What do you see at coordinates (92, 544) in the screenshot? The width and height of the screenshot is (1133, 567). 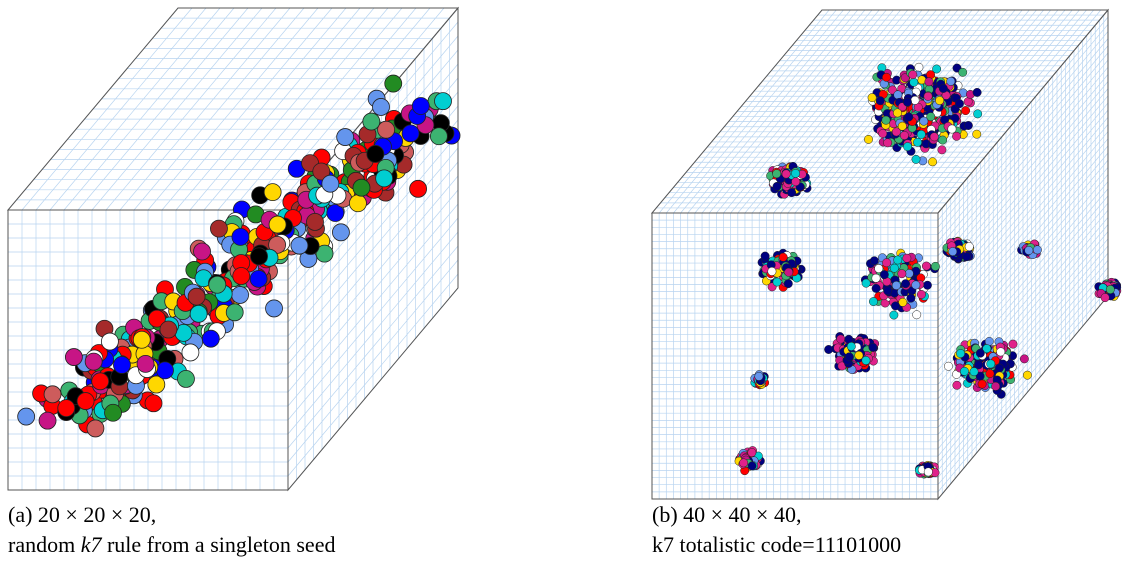 I see `caption-part: k7` at bounding box center [92, 544].